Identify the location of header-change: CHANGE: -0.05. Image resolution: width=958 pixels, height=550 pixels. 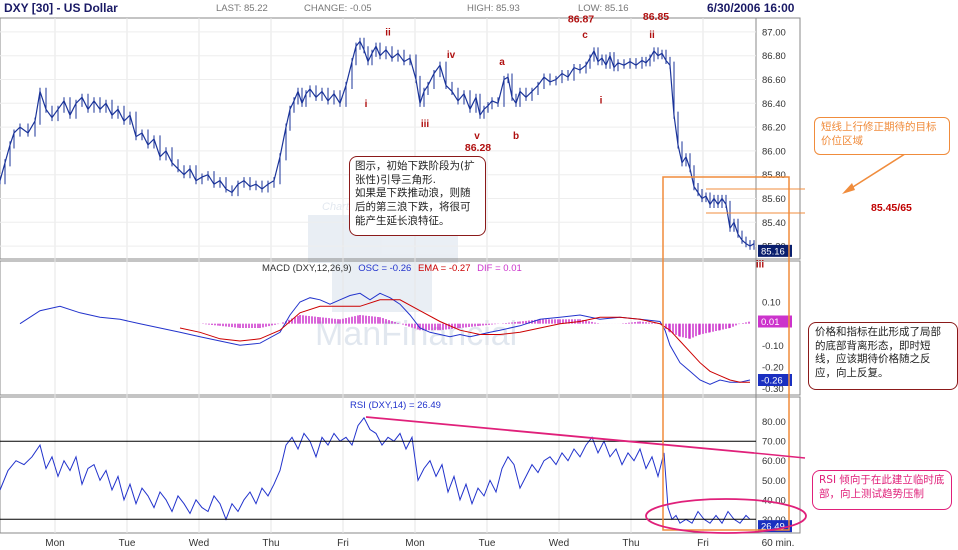
(338, 8).